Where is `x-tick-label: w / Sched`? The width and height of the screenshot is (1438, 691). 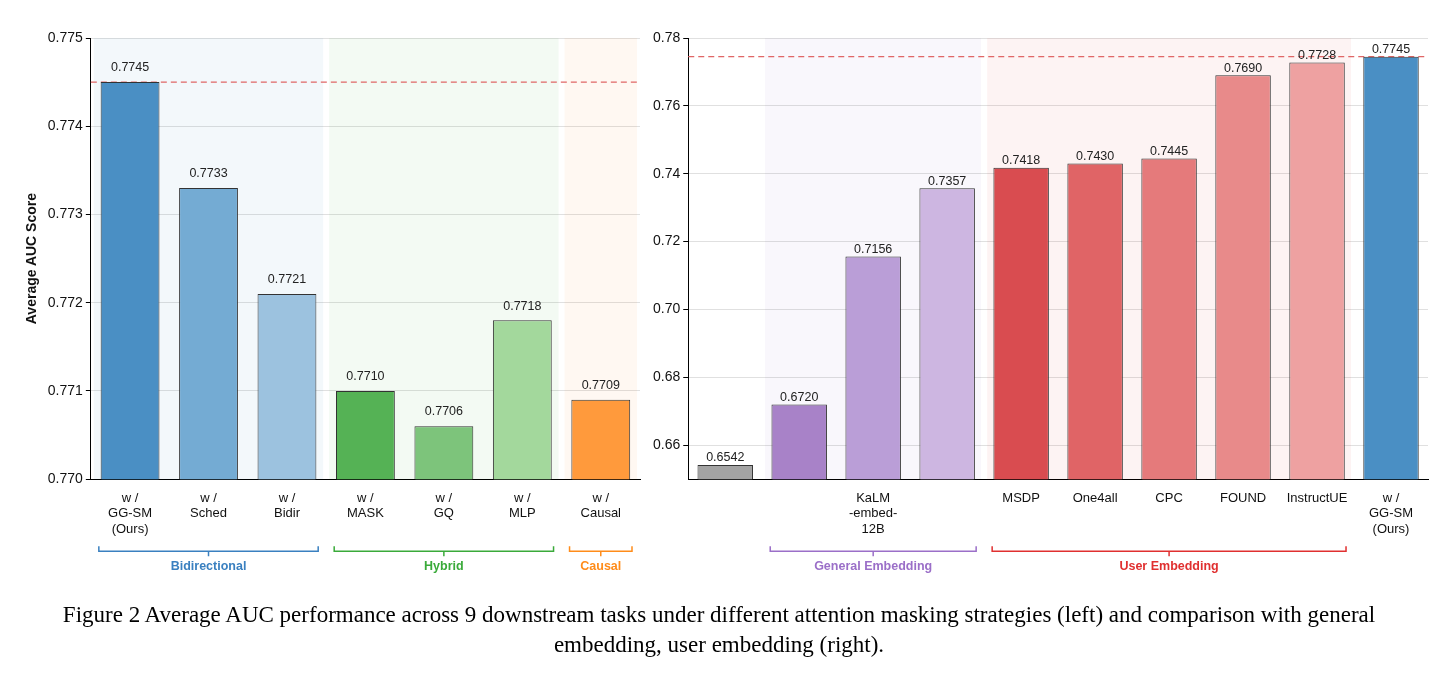
x-tick-label: w / Sched is located at coordinates (208, 505).